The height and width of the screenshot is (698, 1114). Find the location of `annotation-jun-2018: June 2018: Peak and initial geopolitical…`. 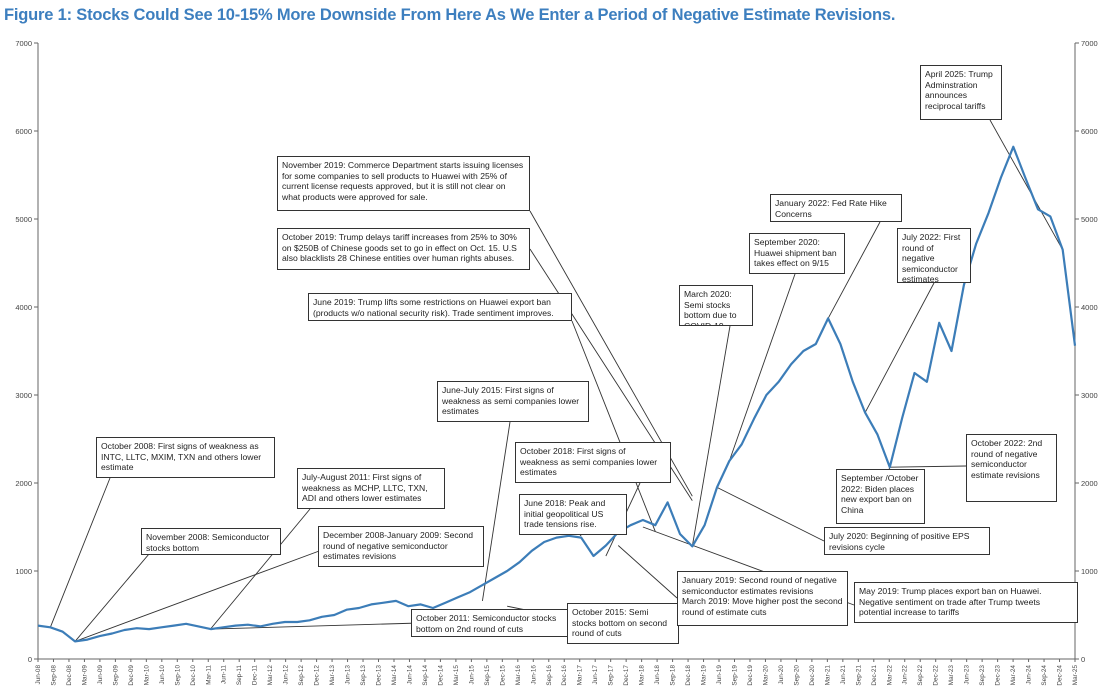

annotation-jun-2018: June 2018: Peak and initial geopolitical… is located at coordinates (573, 514).